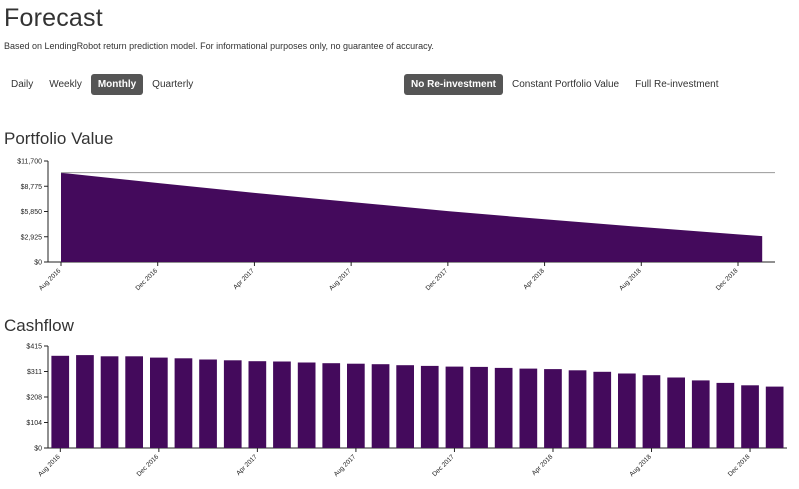 The image size is (799, 489). I want to click on y-tick-label: $104, so click(34, 423).